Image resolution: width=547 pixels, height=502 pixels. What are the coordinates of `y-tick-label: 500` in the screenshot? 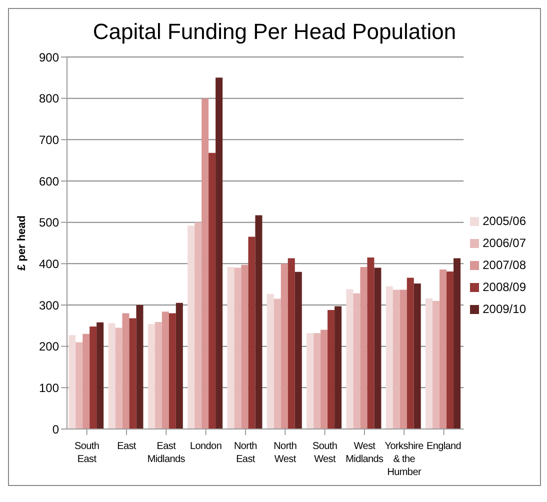 It's located at (49, 223).